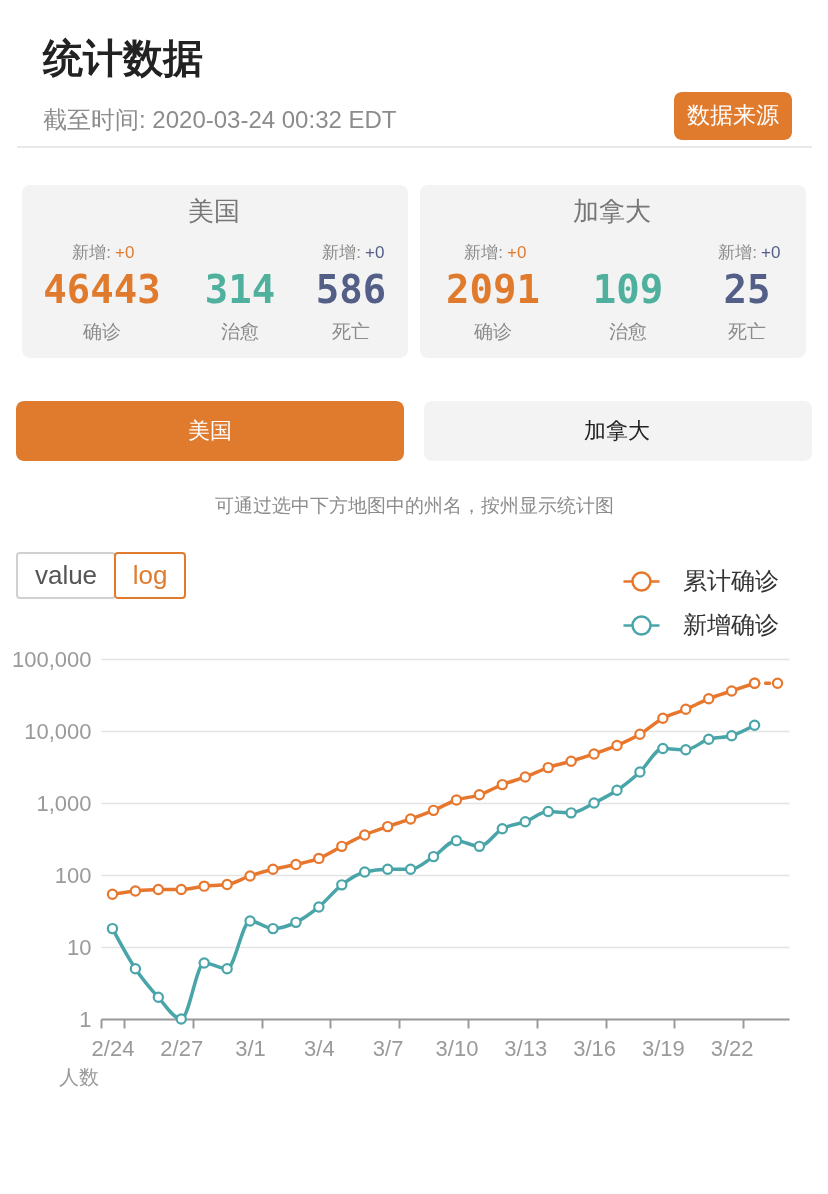 This screenshot has width=828, height=1194. I want to click on text: 数据来源, so click(733, 115).